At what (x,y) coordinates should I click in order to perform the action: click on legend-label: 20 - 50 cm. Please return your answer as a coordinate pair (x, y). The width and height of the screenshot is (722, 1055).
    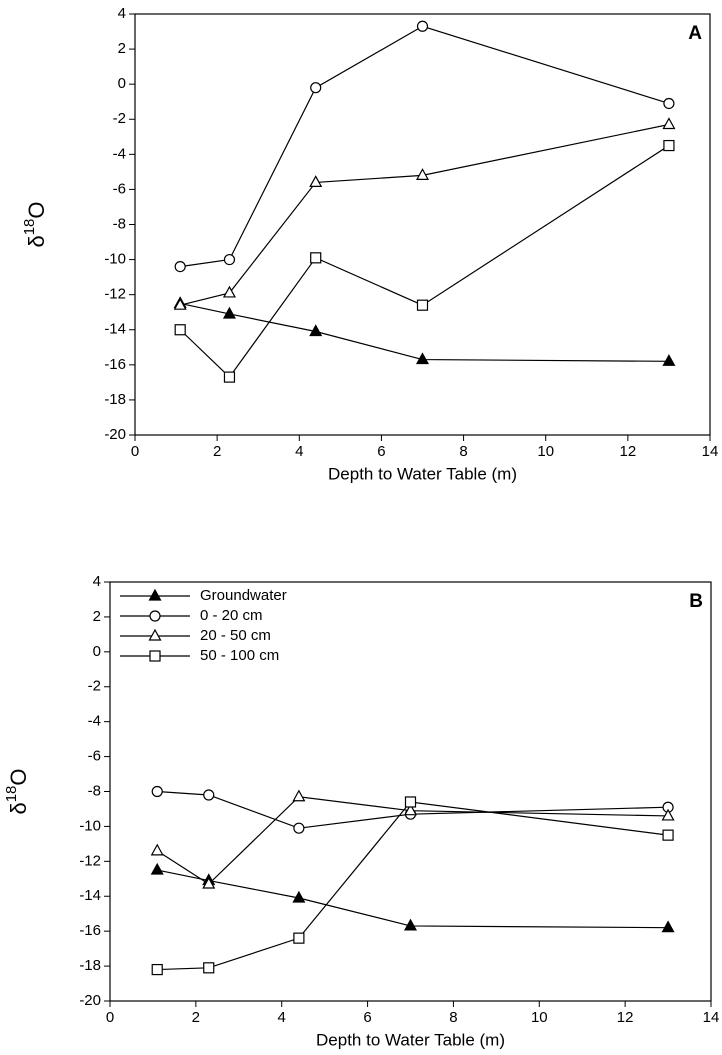
    Looking at the image, I should click on (235, 635).